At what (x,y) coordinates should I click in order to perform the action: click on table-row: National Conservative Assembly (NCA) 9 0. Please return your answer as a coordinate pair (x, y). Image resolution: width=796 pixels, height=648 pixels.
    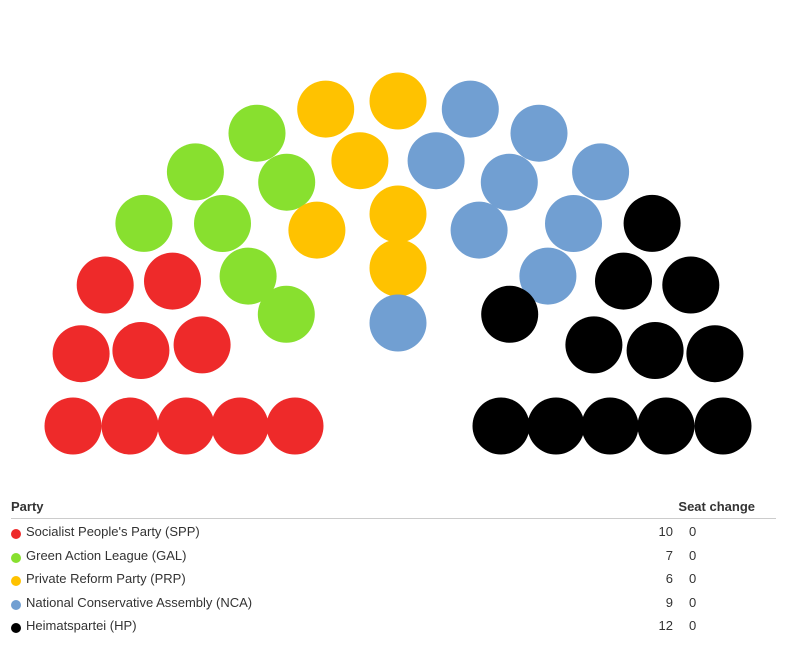
    Looking at the image, I should click on (393, 602).